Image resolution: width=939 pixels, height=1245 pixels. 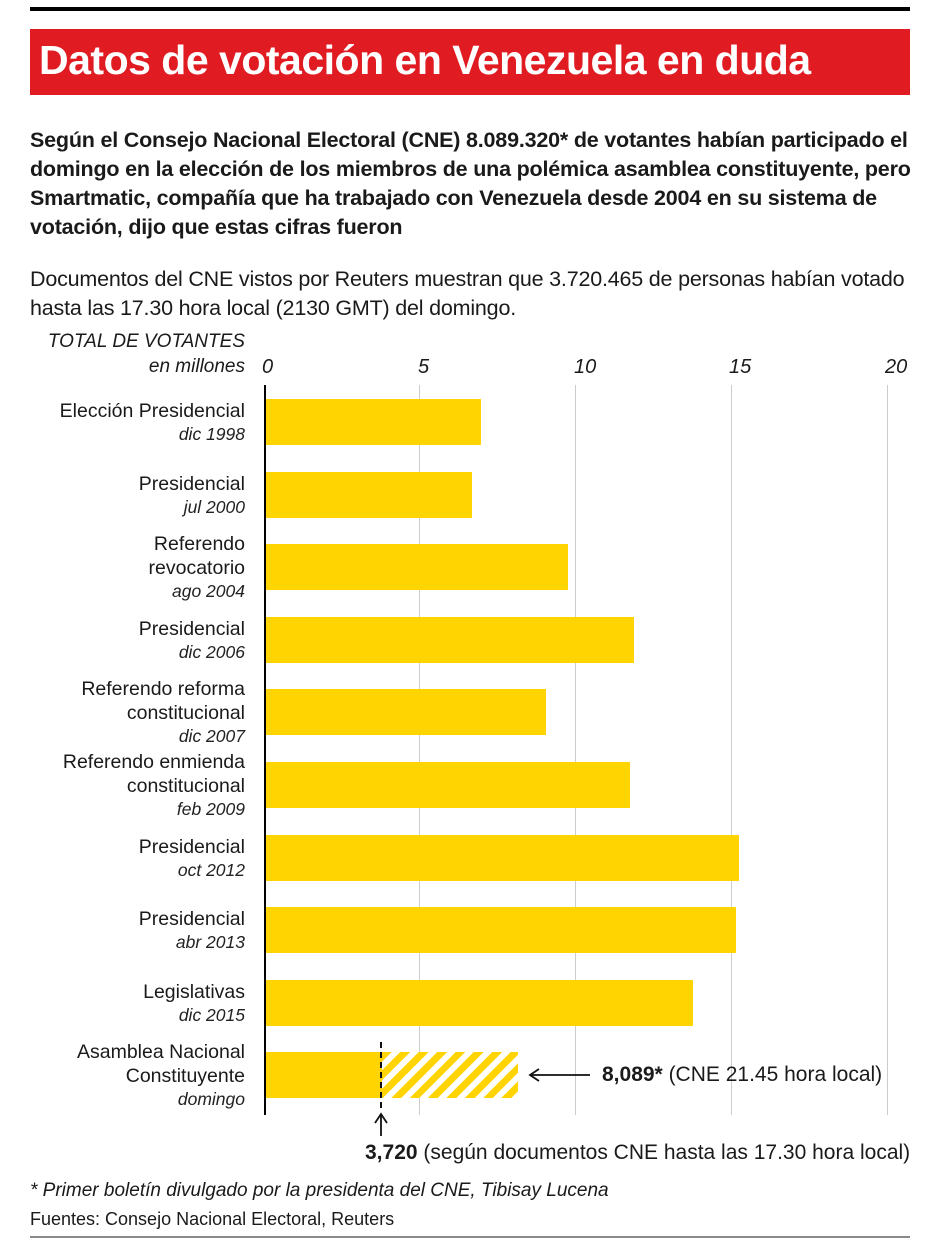 What do you see at coordinates (163, 689) in the screenshot?
I see `category-label: Referendo reforma` at bounding box center [163, 689].